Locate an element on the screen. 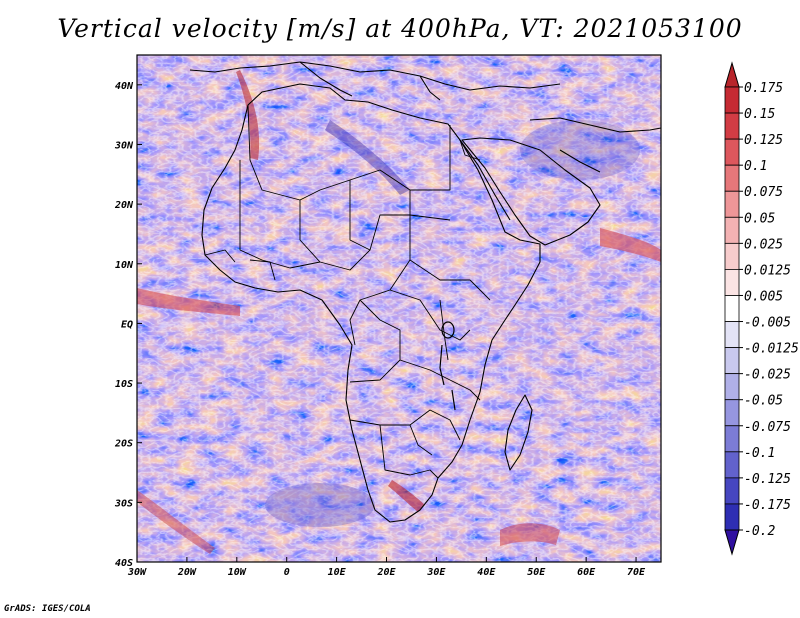 This screenshot has height=618, width=800. lon-tick-label: 60E is located at coordinates (586, 572).